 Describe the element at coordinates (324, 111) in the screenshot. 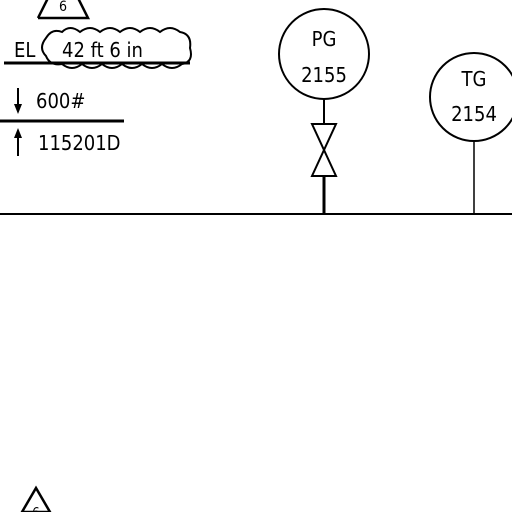

I see `instrument-pg-2155: PG 2155` at that location.